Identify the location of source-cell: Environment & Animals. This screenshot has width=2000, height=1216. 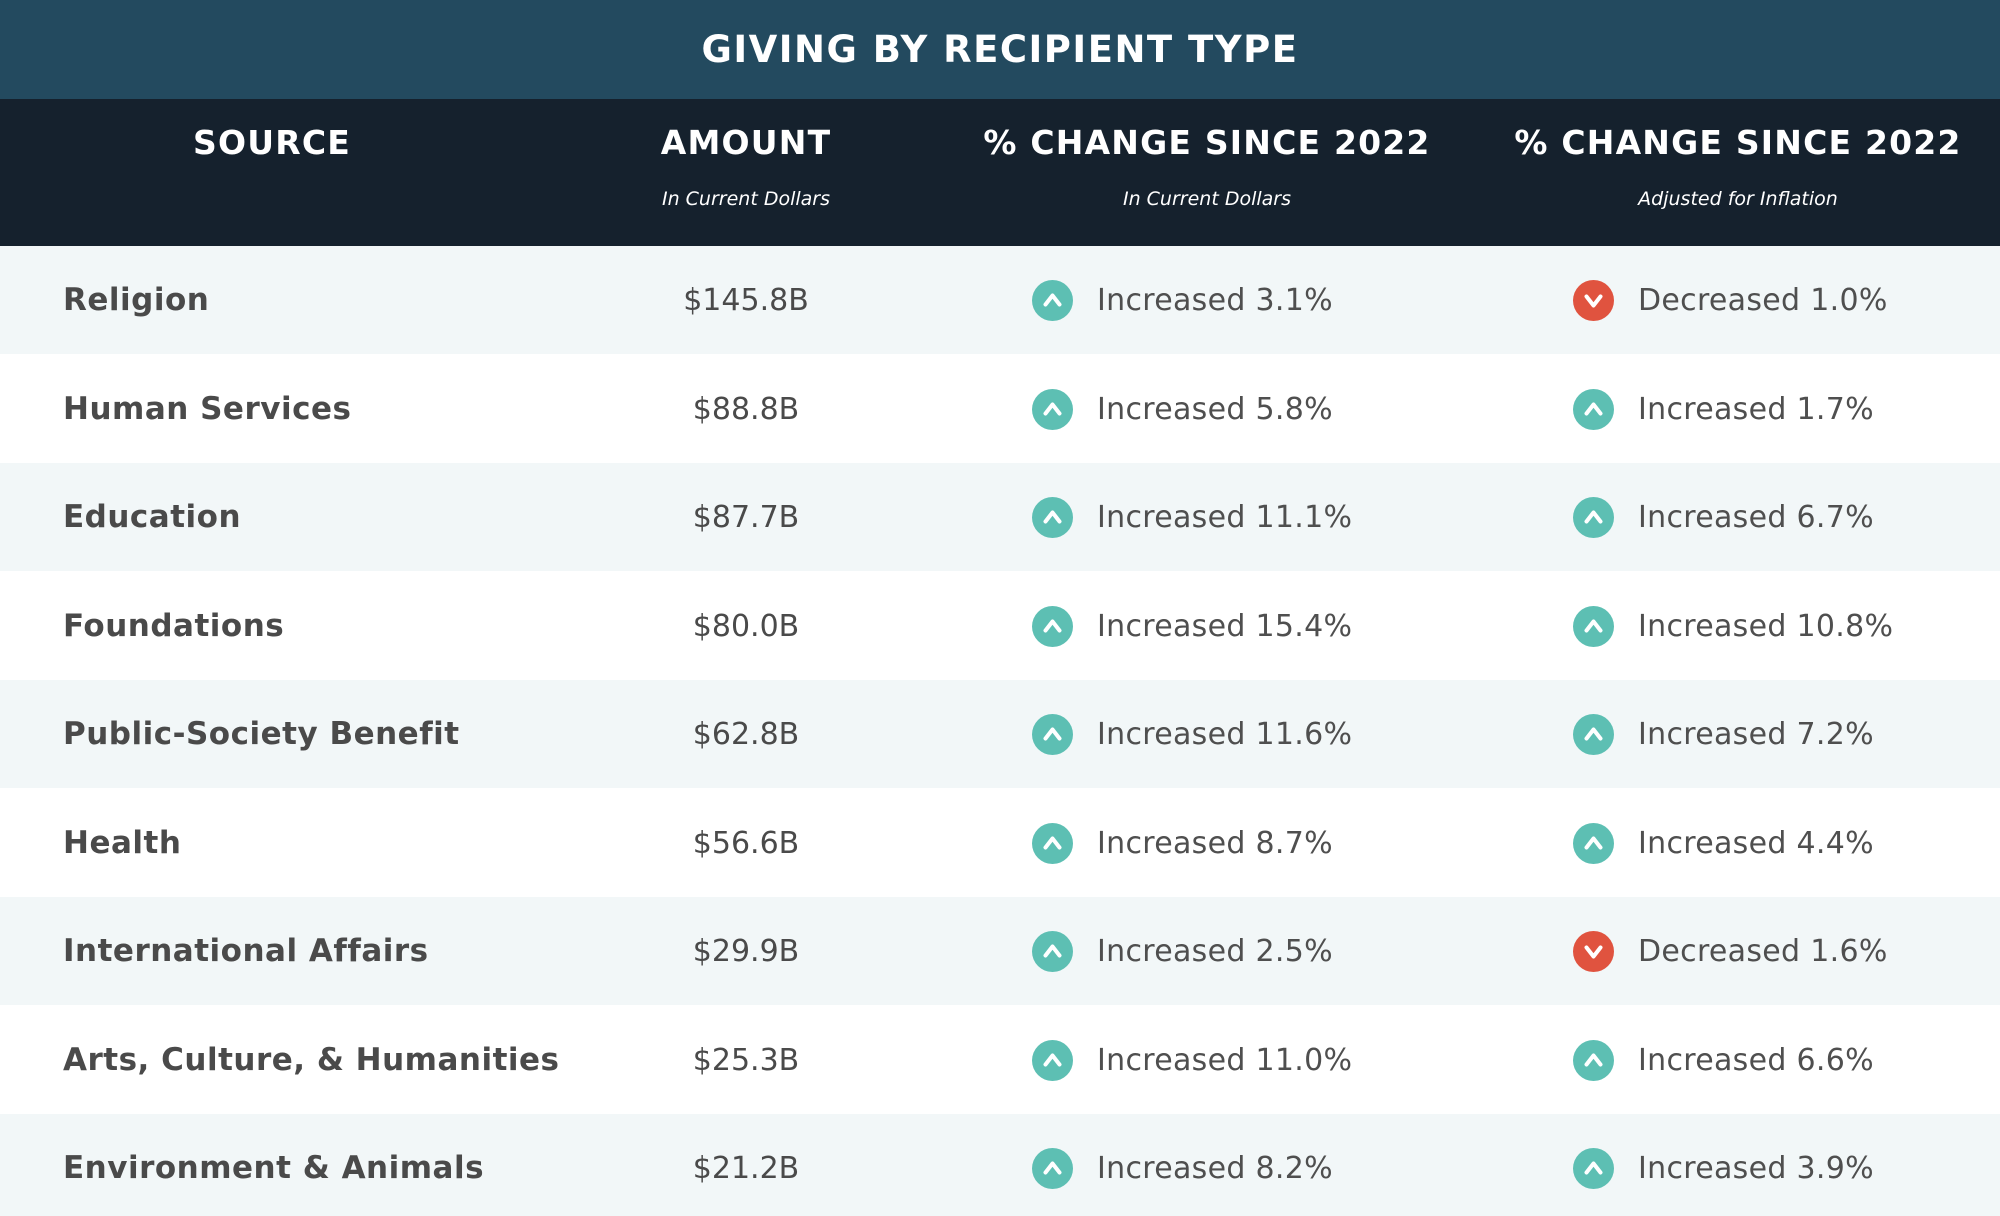
(274, 1168).